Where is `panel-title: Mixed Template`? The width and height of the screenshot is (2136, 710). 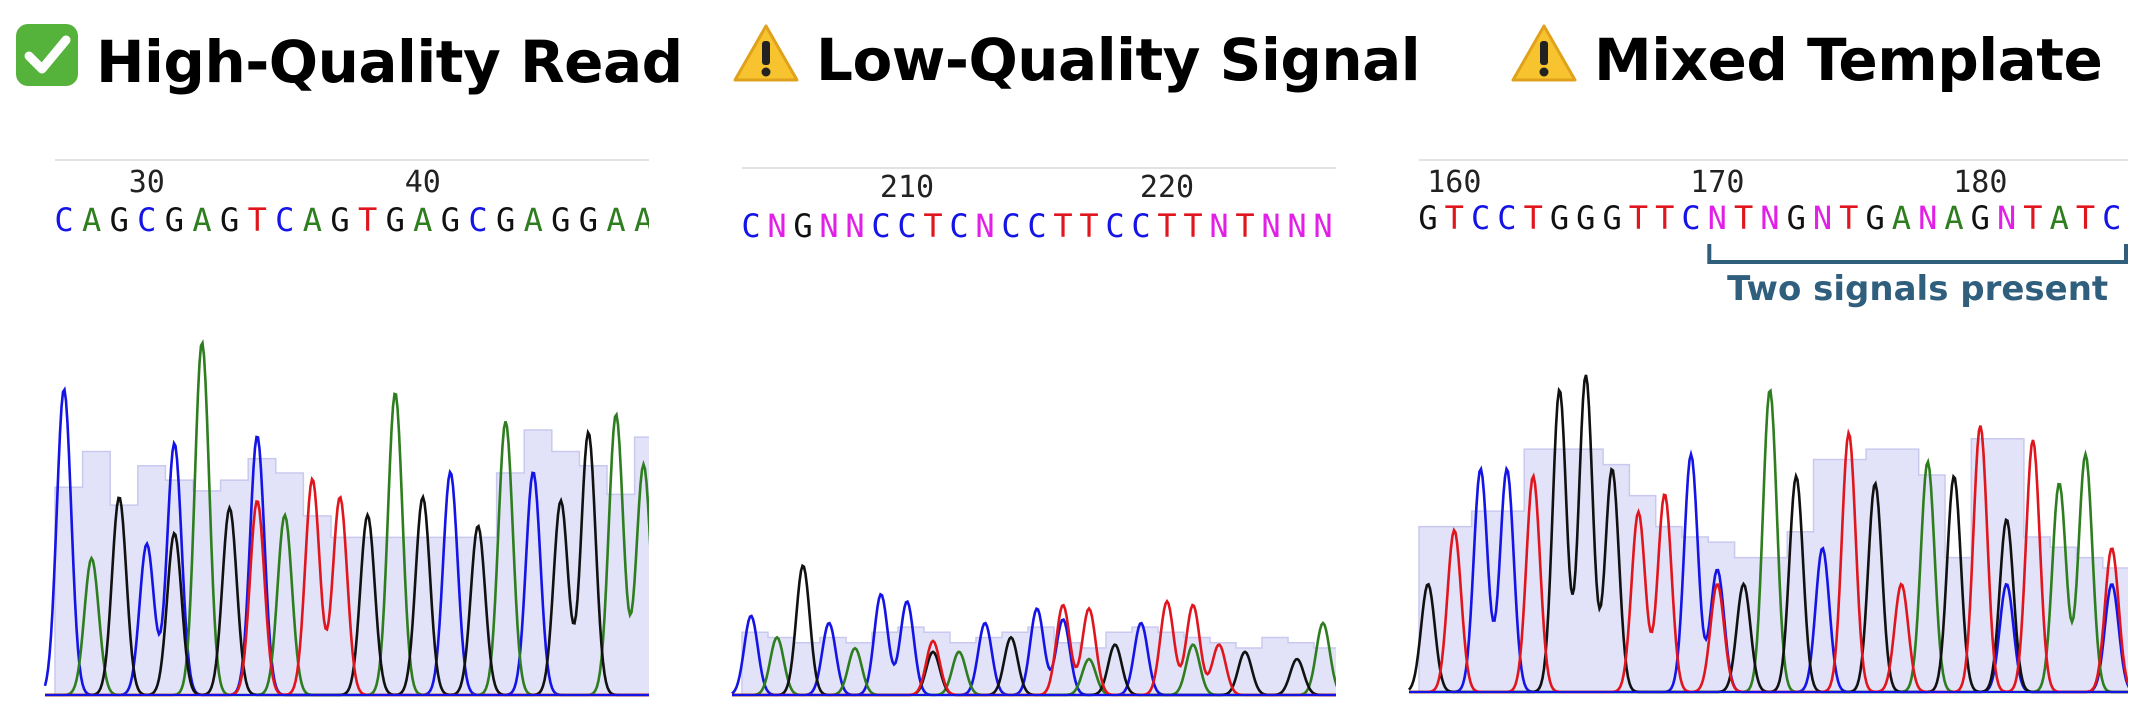 panel-title: Mixed Template is located at coordinates (1806, 60).